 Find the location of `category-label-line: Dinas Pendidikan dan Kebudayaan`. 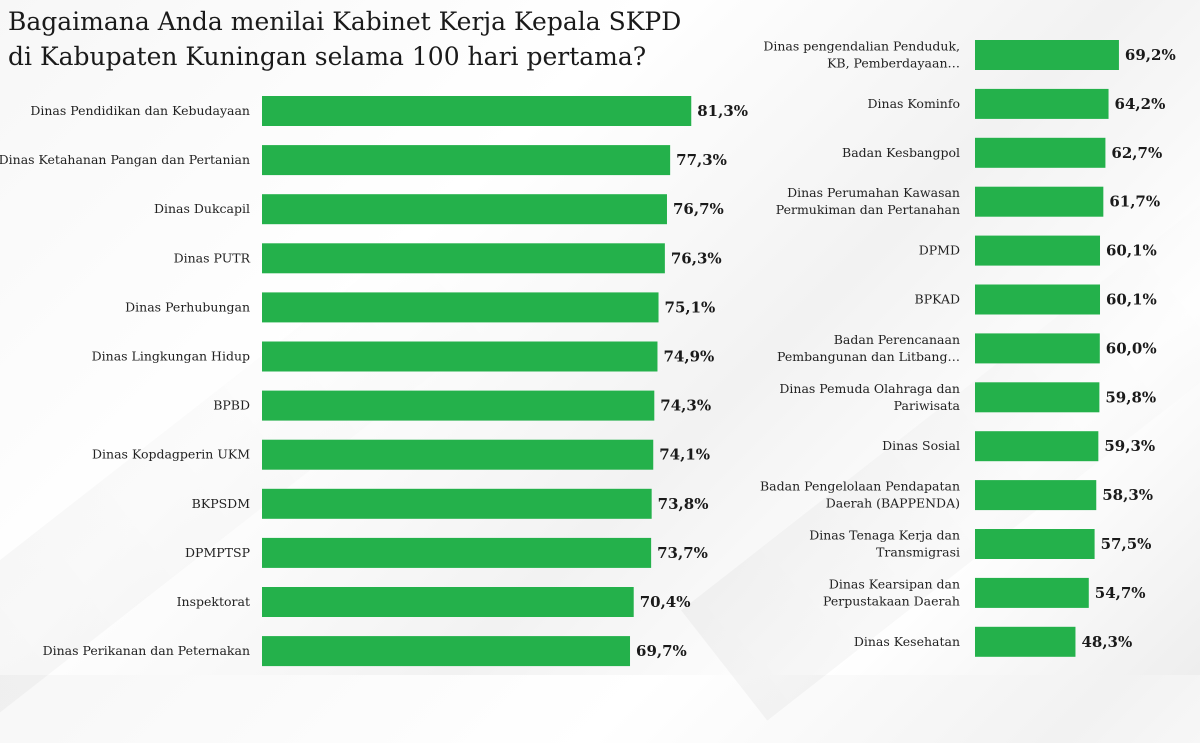

category-label-line: Dinas Pendidikan dan Kebudayaan is located at coordinates (140, 110).